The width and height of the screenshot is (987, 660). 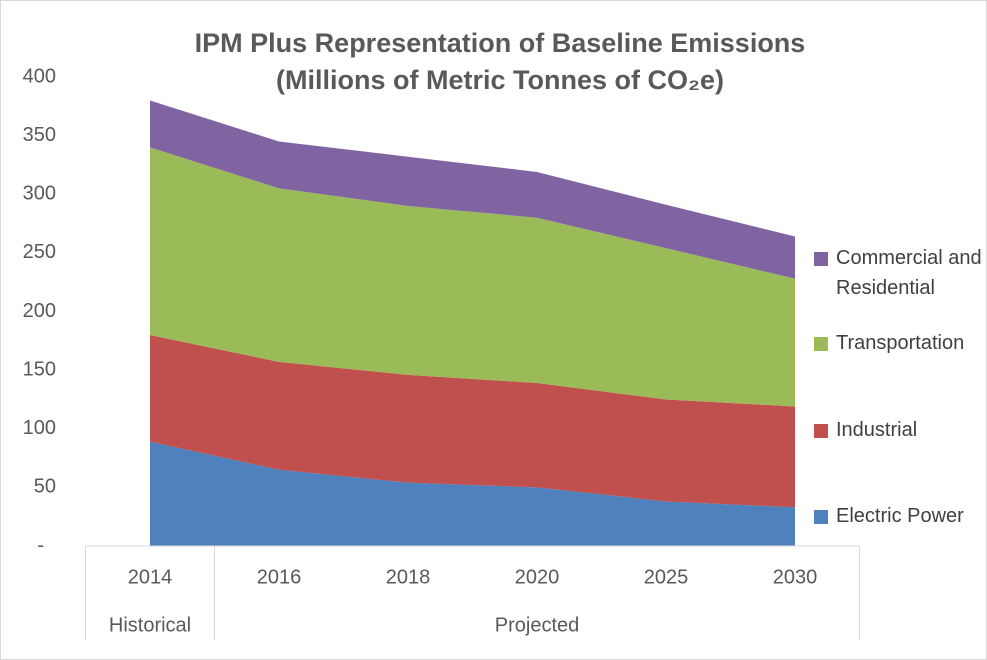 What do you see at coordinates (39, 252) in the screenshot?
I see `y-tick-label: 250` at bounding box center [39, 252].